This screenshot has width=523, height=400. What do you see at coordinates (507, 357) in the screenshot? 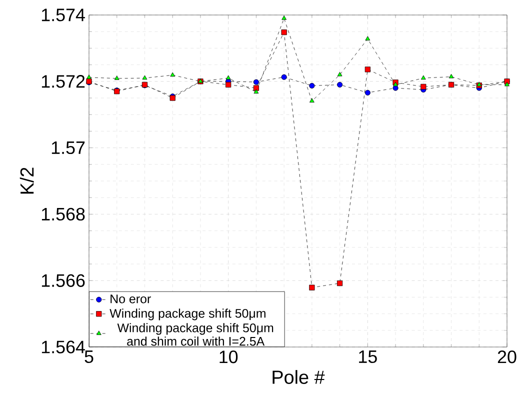
I see `x-tick-label: 20` at bounding box center [507, 357].